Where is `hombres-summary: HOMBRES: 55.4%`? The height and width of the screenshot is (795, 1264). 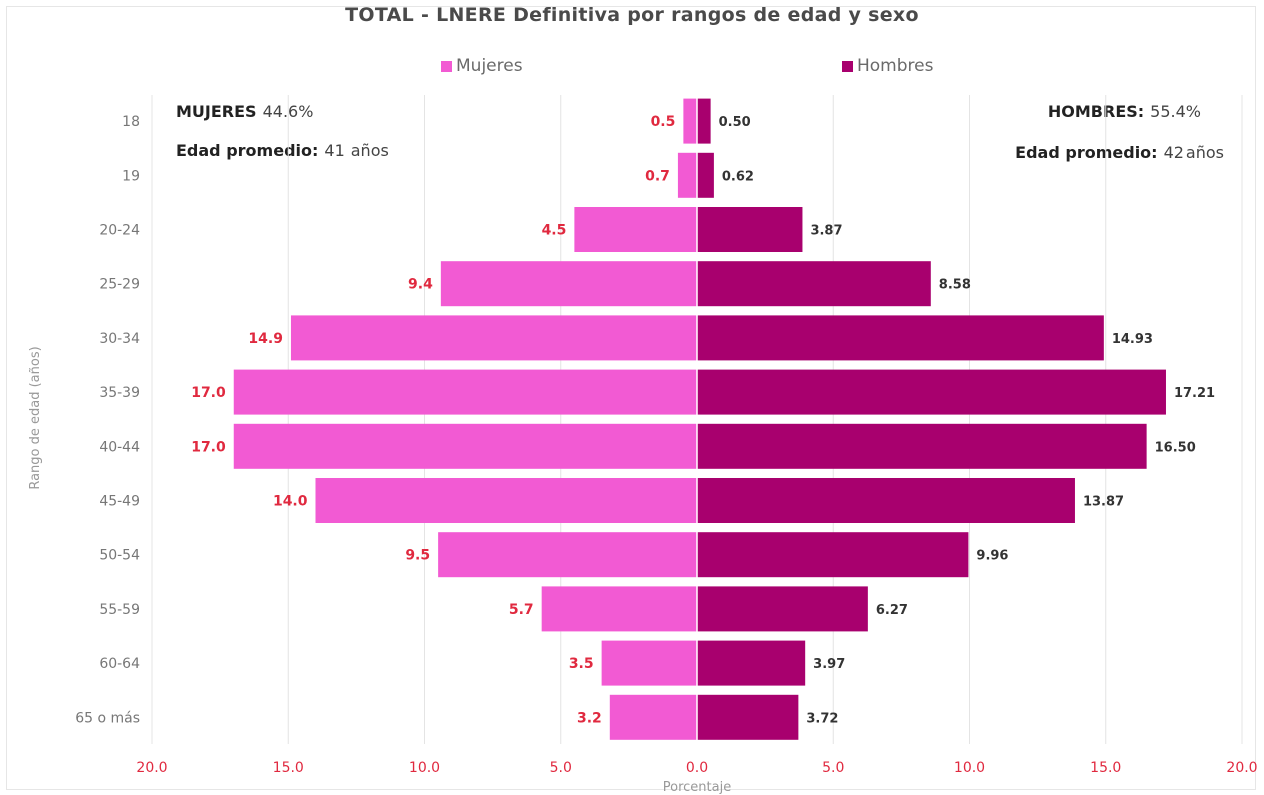
hombres-summary: HOMBRES: 55.4% is located at coordinates (1124, 111).